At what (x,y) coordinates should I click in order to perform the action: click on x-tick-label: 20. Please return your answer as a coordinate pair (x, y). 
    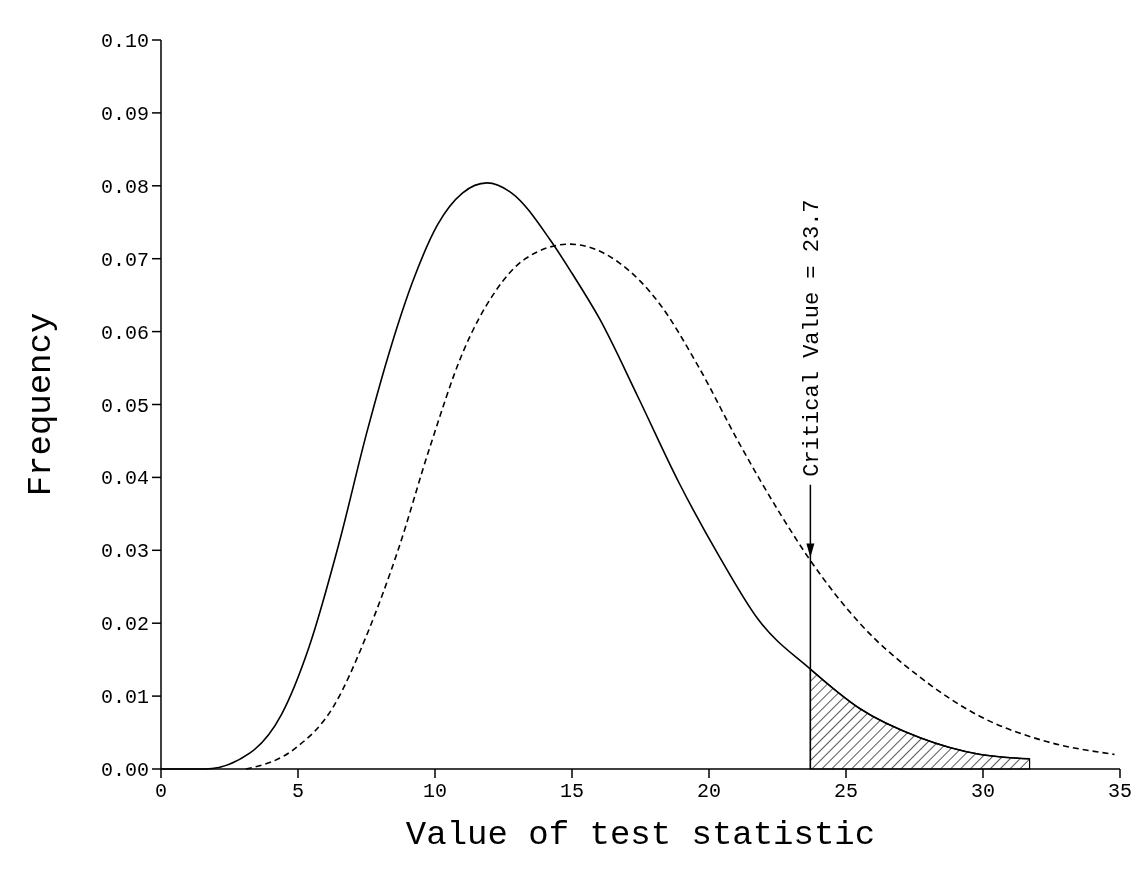
    Looking at the image, I should click on (709, 791).